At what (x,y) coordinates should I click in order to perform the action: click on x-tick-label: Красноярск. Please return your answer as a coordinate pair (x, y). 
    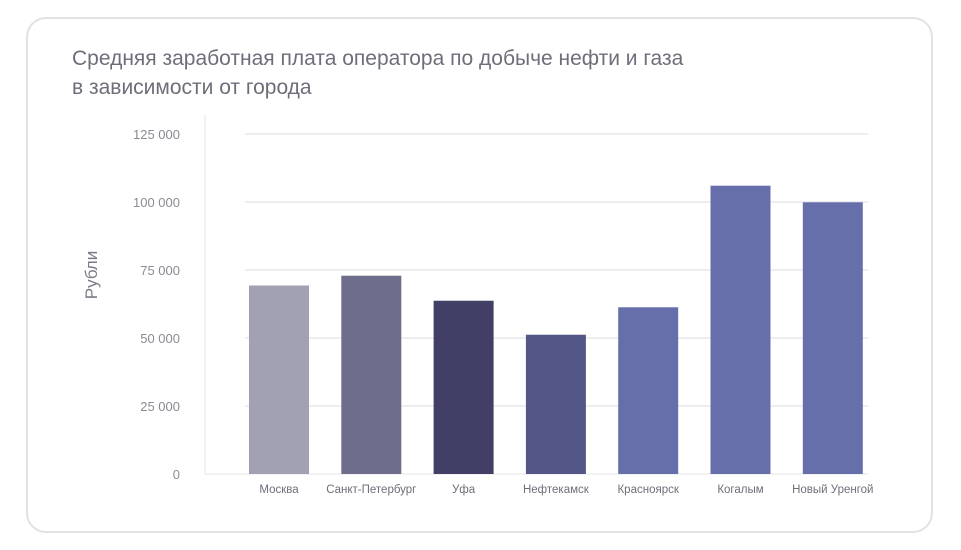
    Looking at the image, I should click on (648, 490).